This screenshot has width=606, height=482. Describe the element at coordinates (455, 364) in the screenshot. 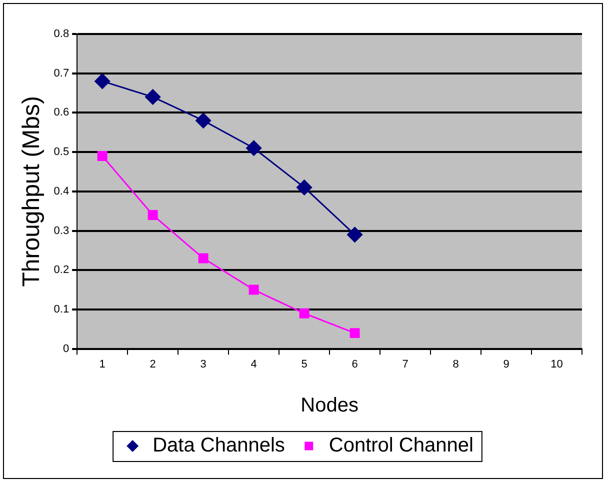

I see `x-tick-label: 8` at that location.